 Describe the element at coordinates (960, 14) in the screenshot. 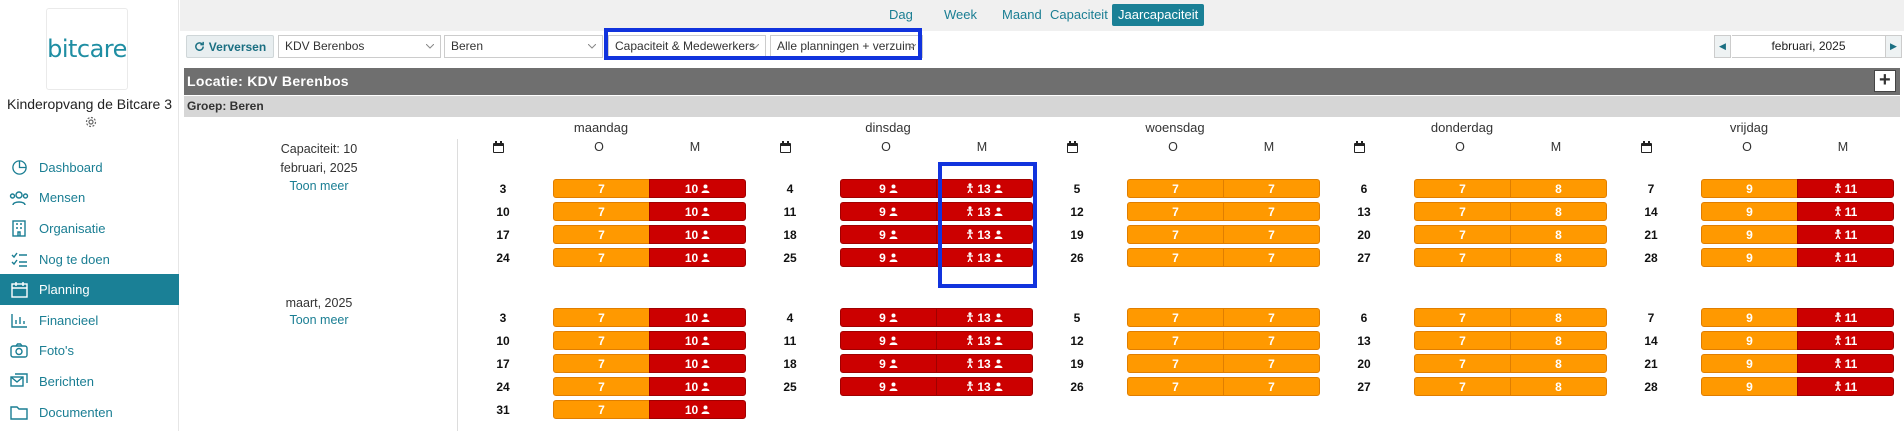

I see `tab-week: Week` at that location.